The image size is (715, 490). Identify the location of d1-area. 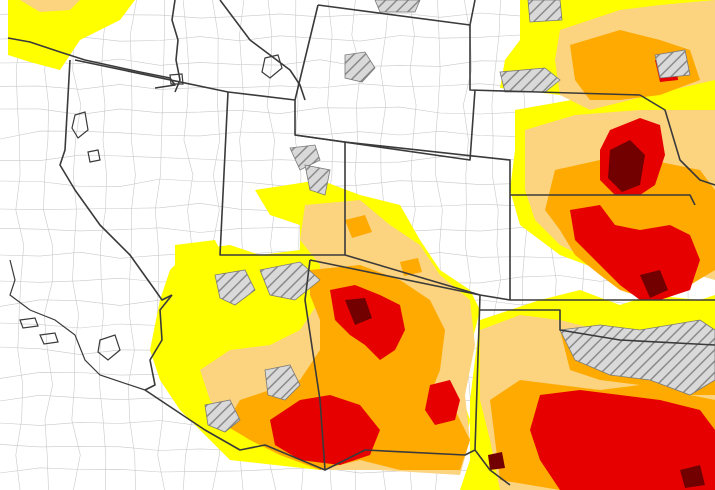
(50, 6).